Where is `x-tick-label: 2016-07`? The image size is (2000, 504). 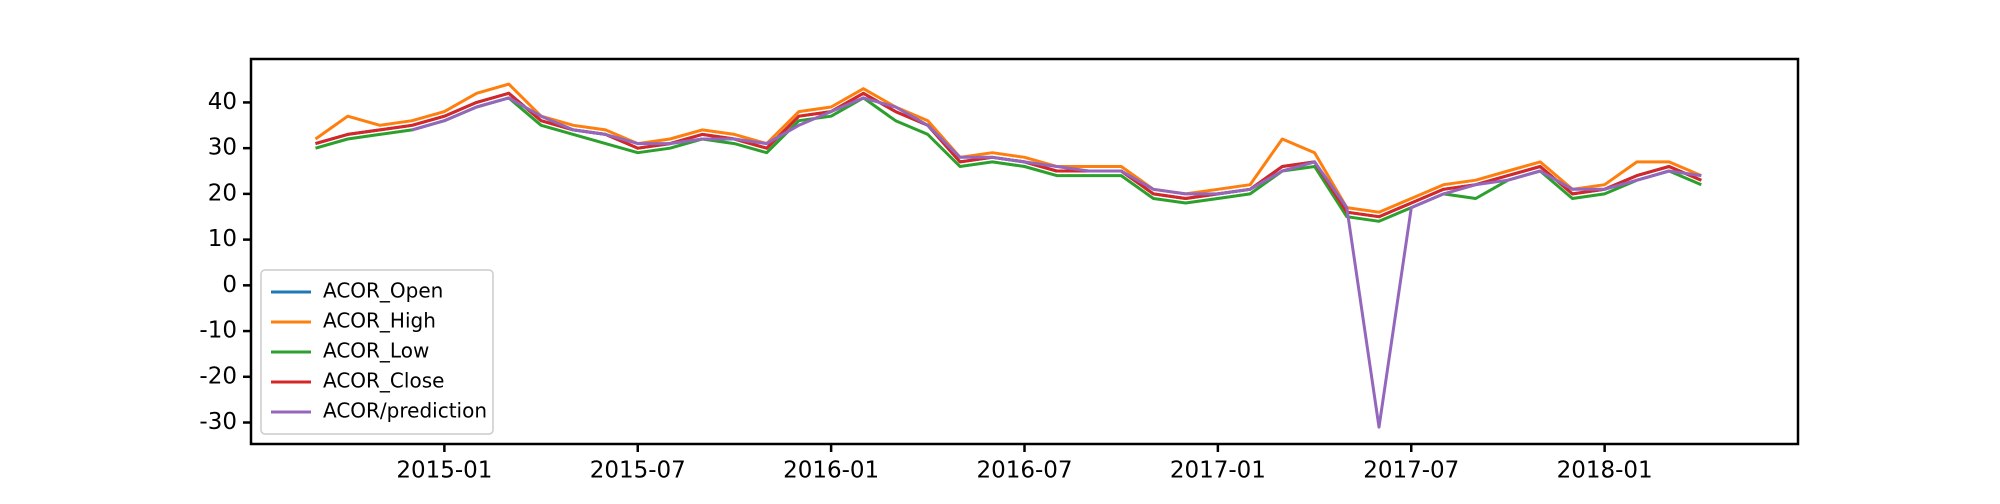 x-tick-label: 2016-07 is located at coordinates (1024, 471).